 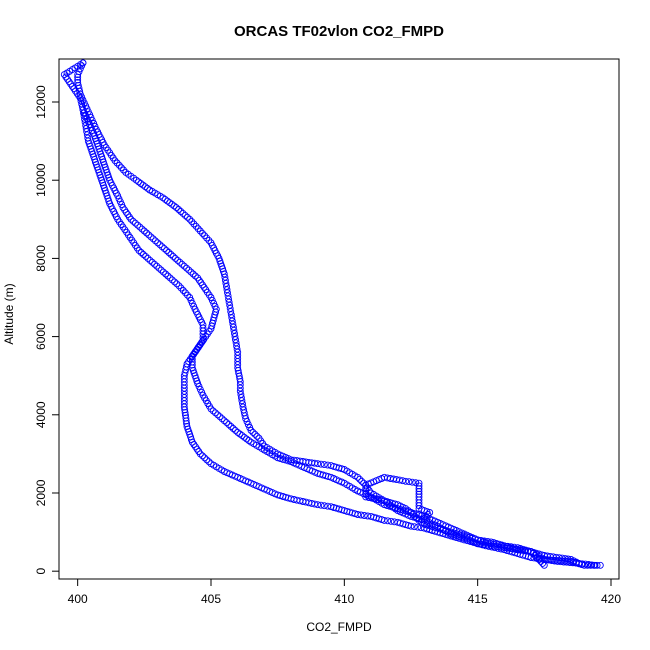 What do you see at coordinates (344, 599) in the screenshot?
I see `x-tick-label: 410` at bounding box center [344, 599].